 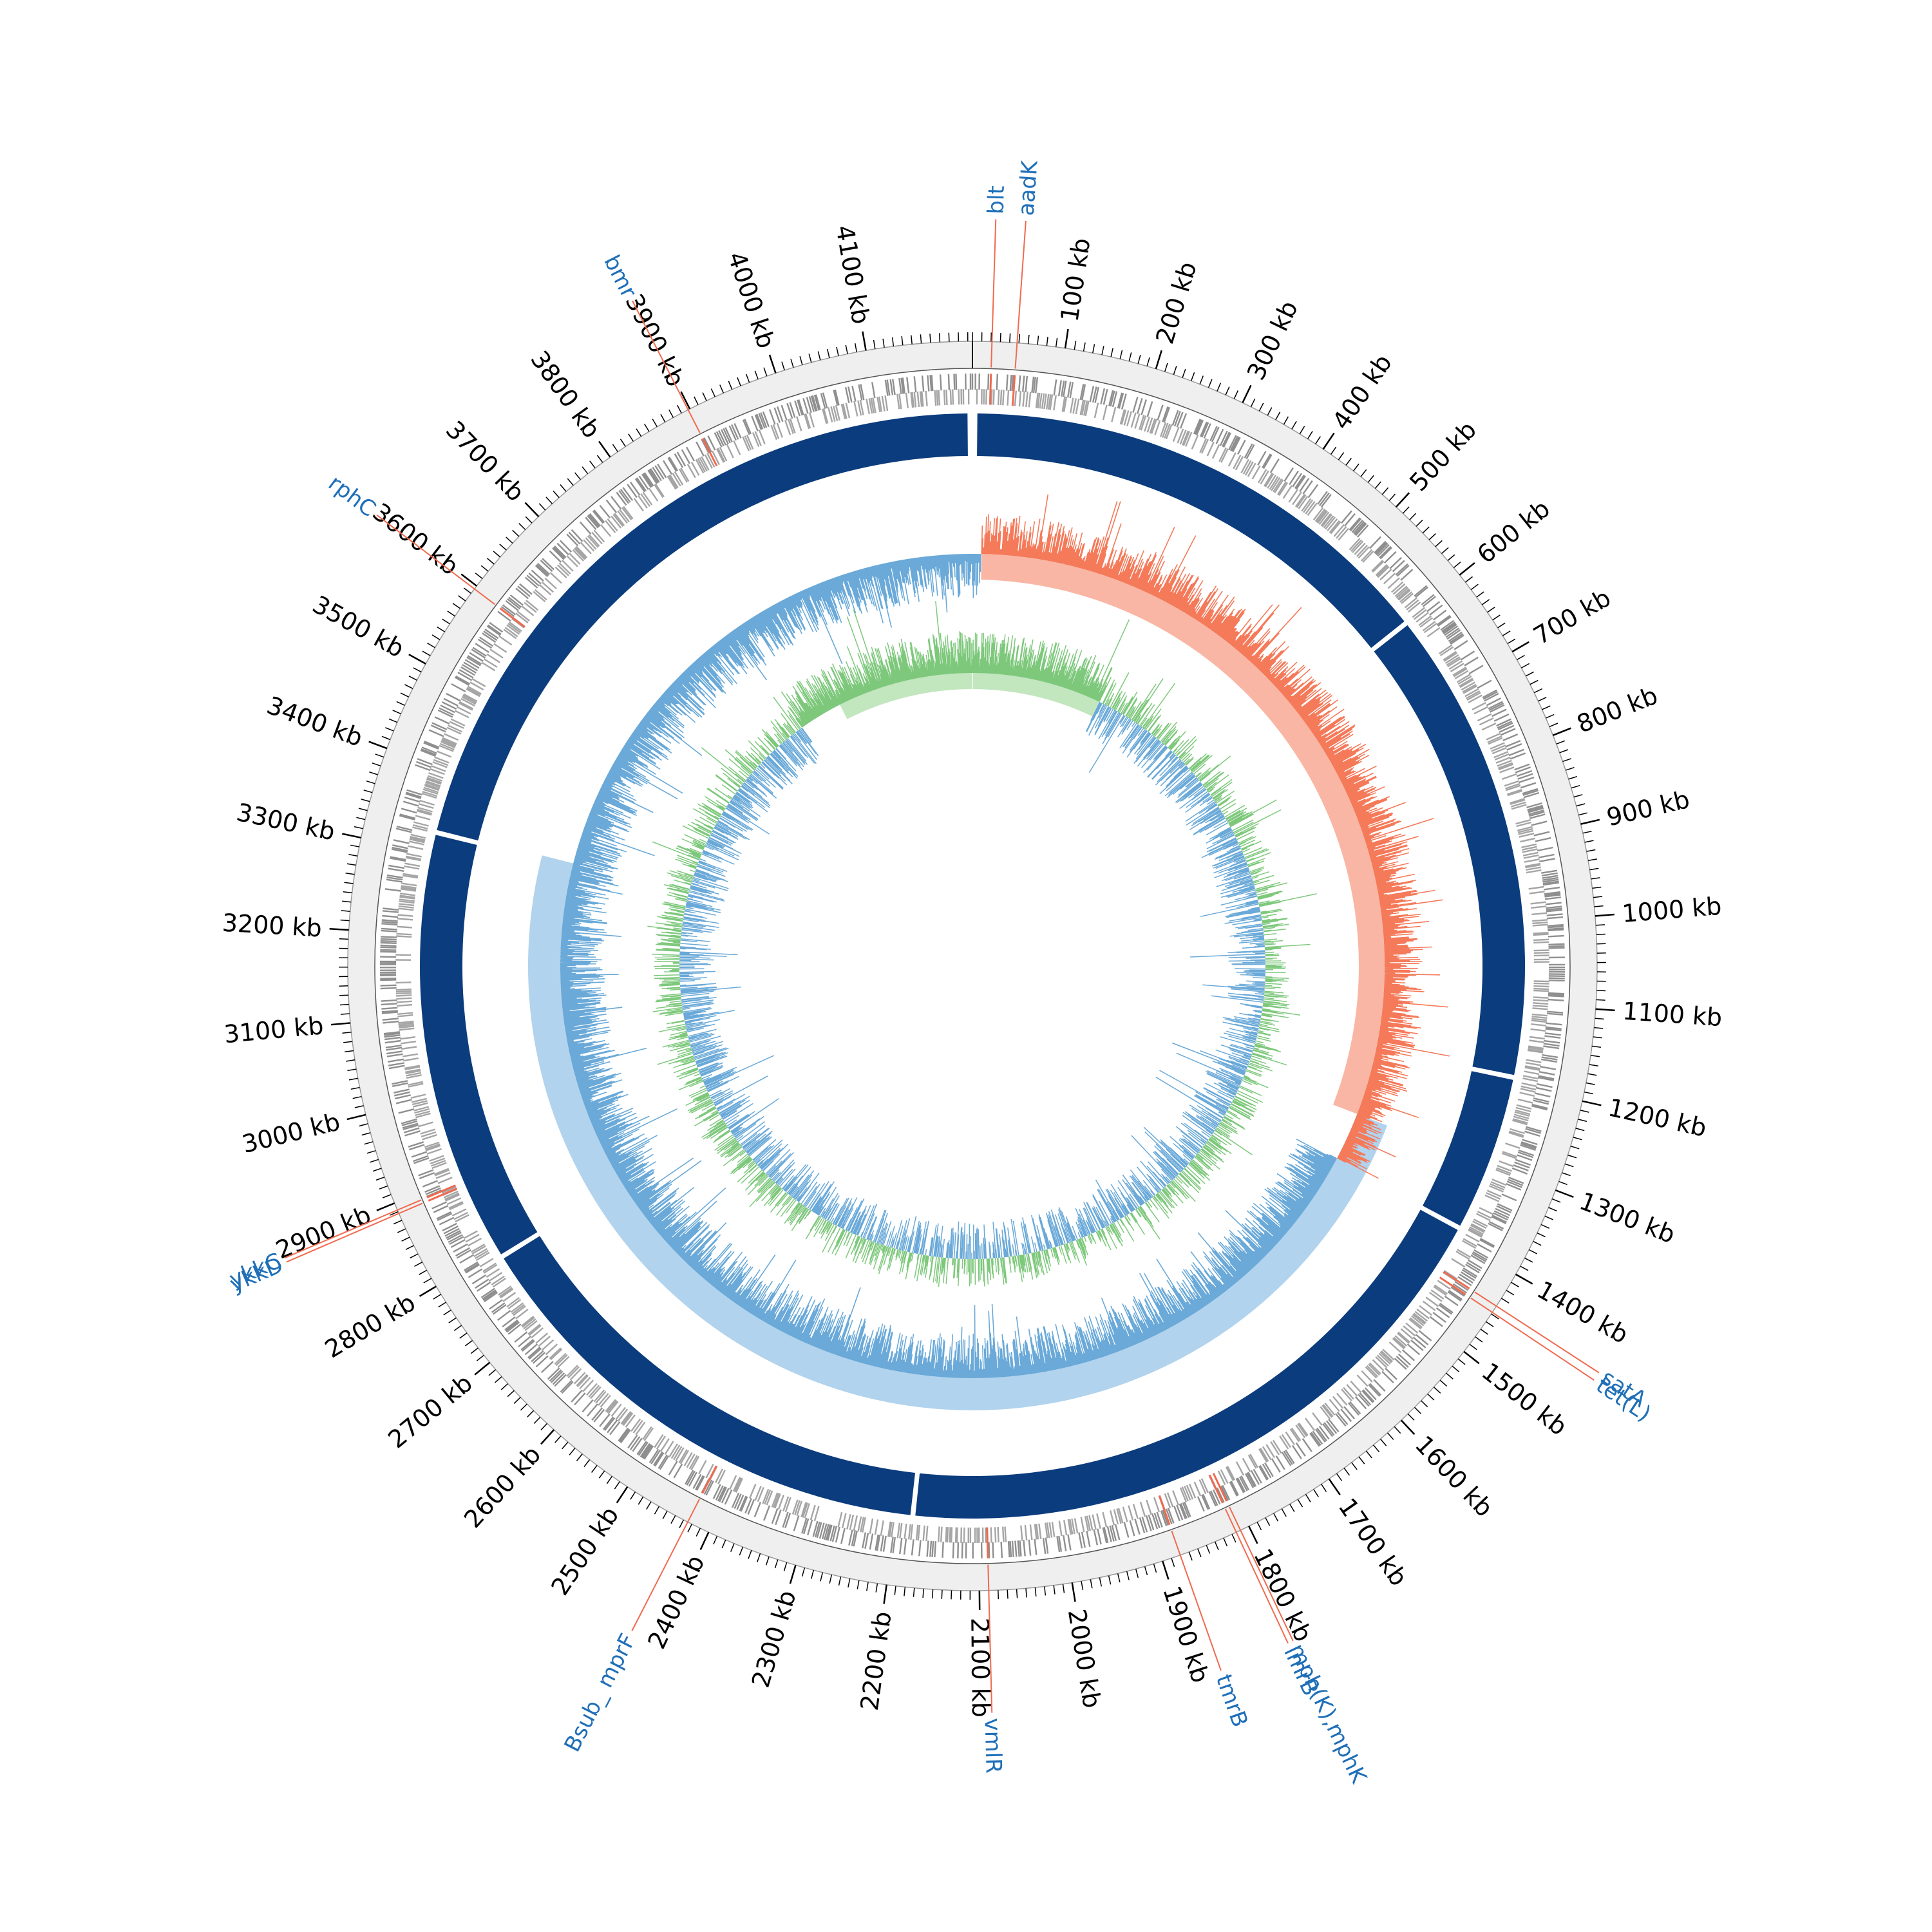 I want to click on tick-label: 300 kb, so click(x=1272, y=340).